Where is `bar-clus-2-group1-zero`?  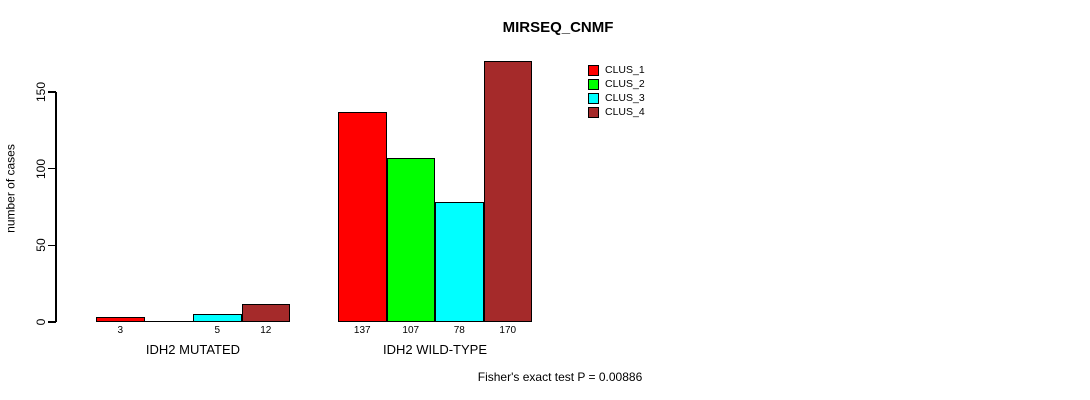 bar-clus-2-group1-zero is located at coordinates (168, 321).